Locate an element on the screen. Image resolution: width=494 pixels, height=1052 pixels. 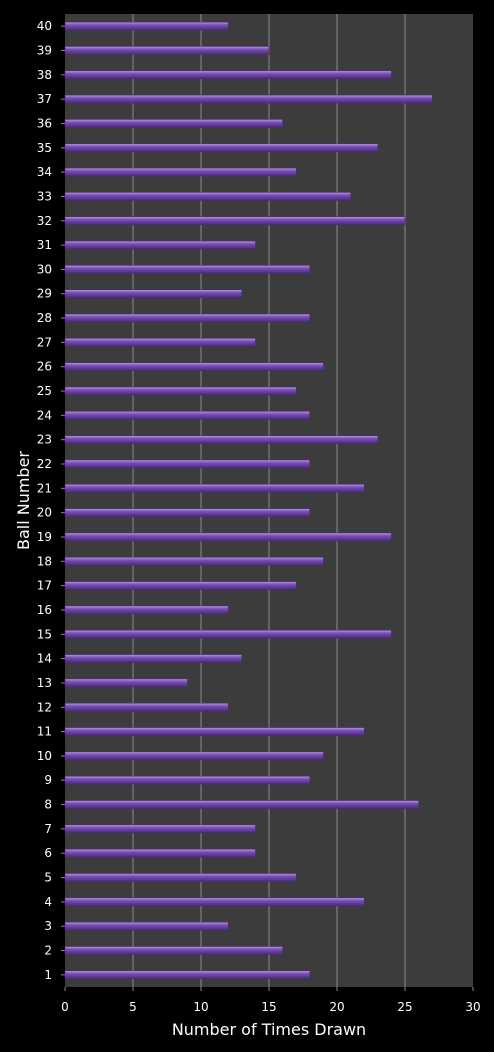
y-tick-label: 40 is located at coordinates (44, 26).